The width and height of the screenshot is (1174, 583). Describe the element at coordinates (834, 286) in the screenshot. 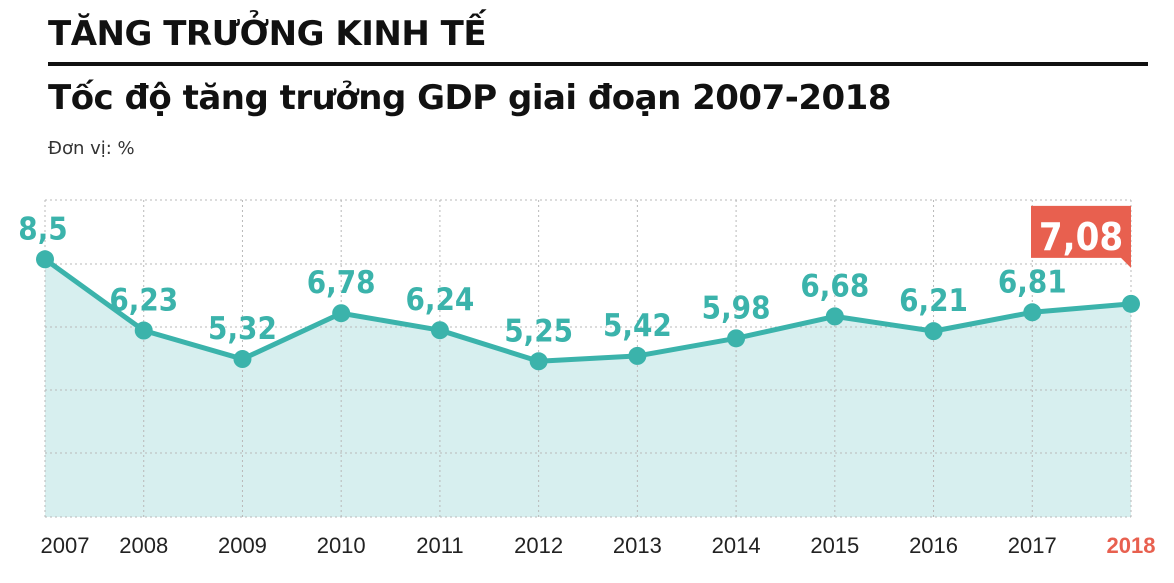

I see `data-label: 6,68` at that location.